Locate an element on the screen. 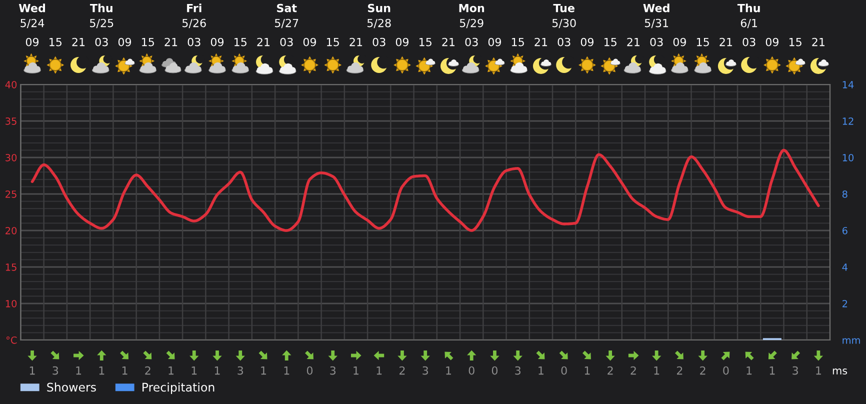 The height and width of the screenshot is (404, 866). y2-tick-label: 10 is located at coordinates (848, 158).